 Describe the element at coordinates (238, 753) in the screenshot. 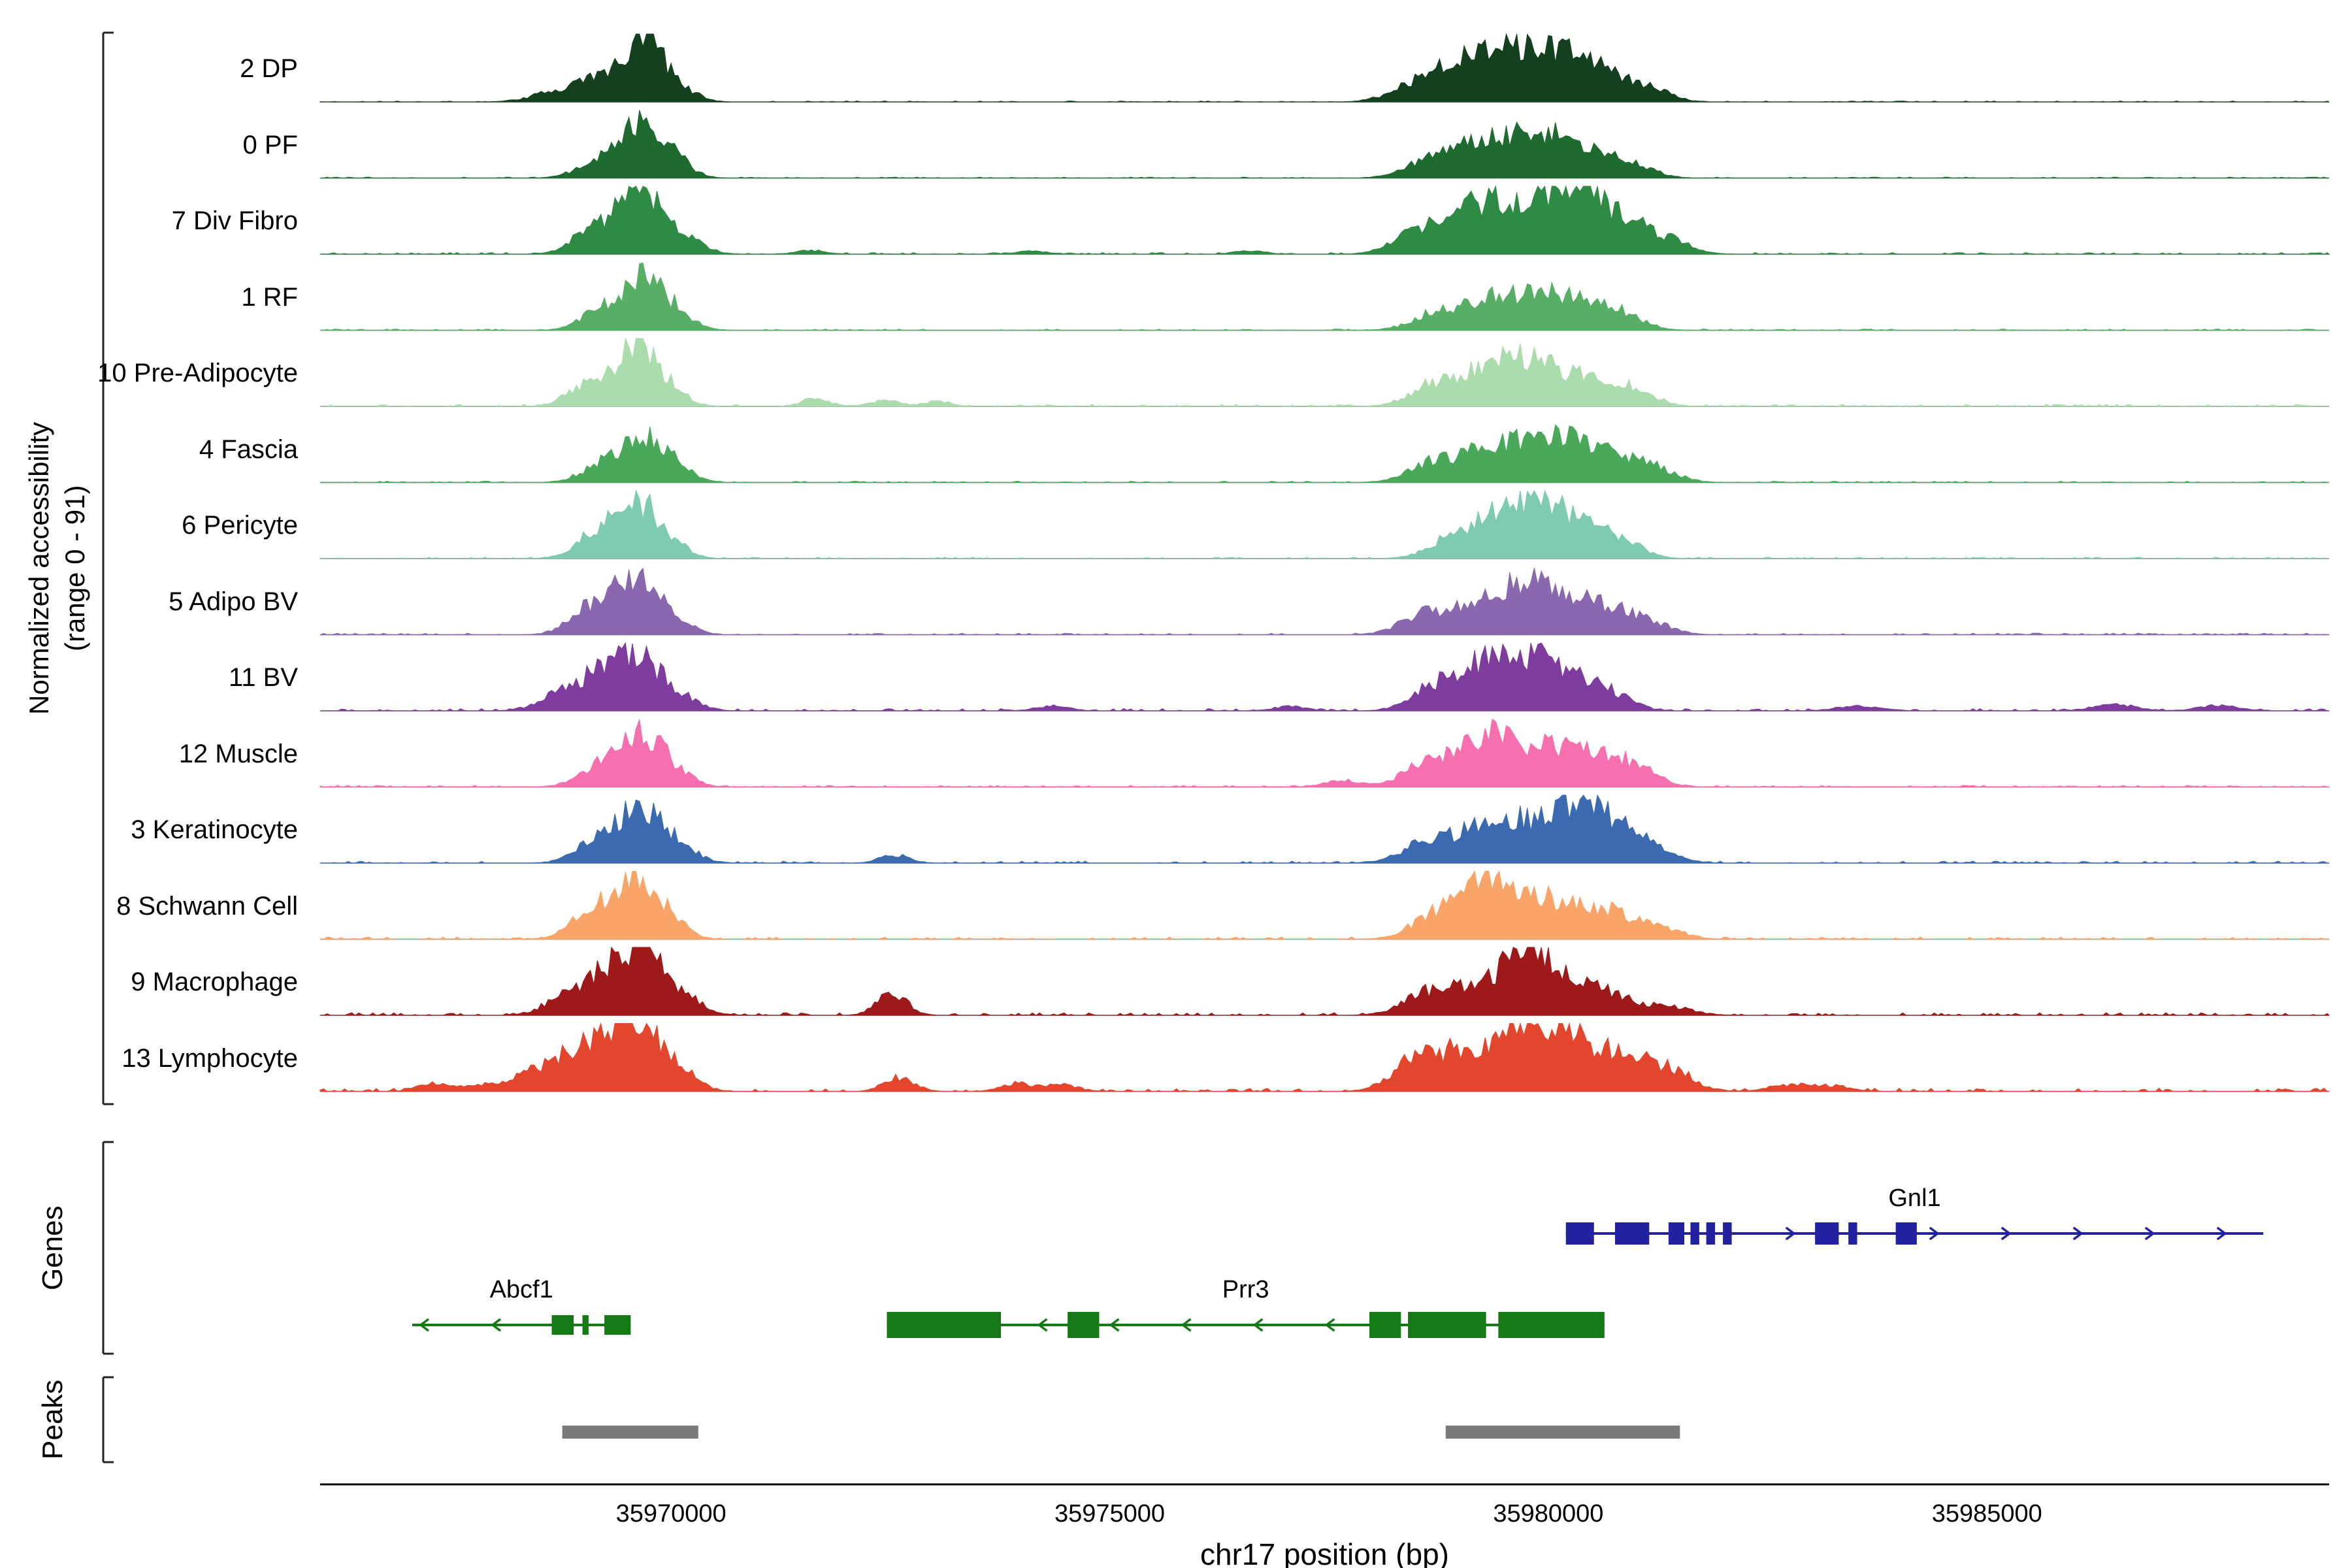

I see `track-label: 12 Muscle` at that location.